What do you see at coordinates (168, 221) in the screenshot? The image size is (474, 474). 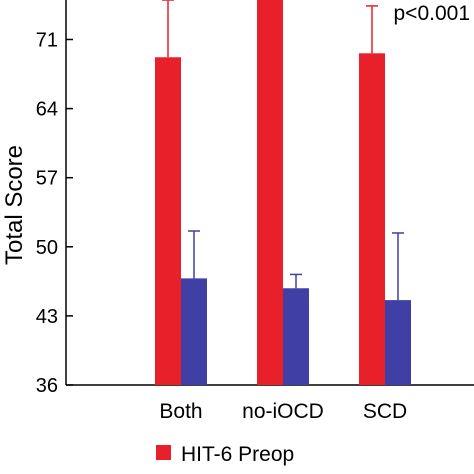 I see `bar-s0-both` at bounding box center [168, 221].